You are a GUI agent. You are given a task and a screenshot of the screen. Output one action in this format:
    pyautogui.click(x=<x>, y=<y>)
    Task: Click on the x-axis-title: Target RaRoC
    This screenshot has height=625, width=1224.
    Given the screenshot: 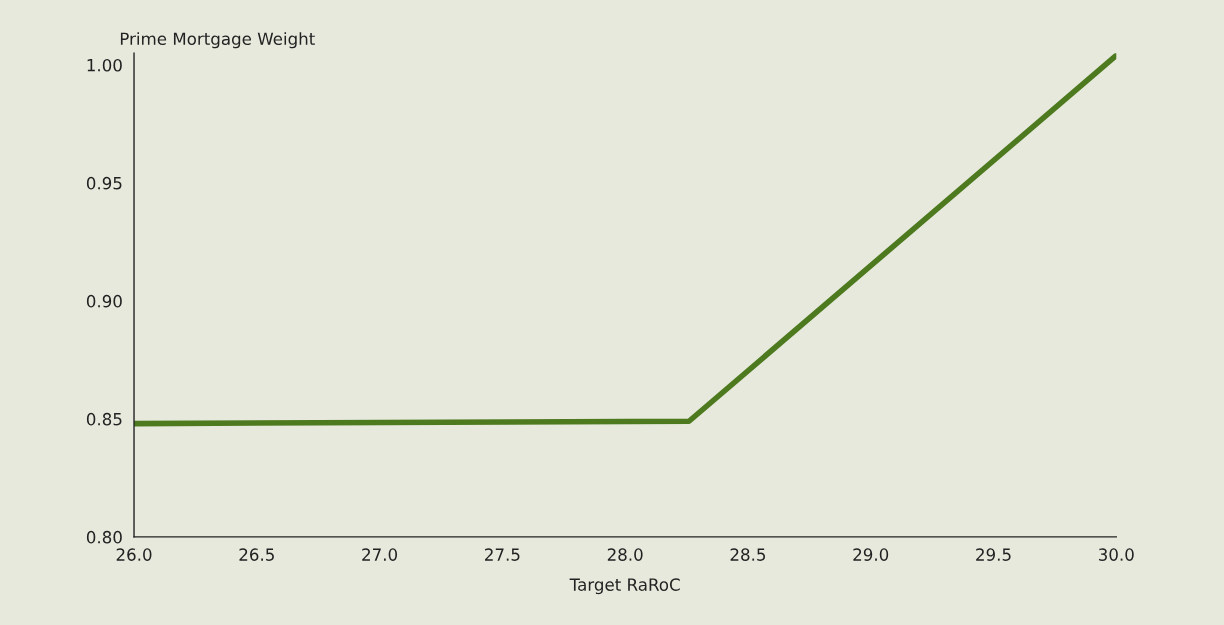 What is the action you would take?
    pyautogui.click(x=624, y=586)
    